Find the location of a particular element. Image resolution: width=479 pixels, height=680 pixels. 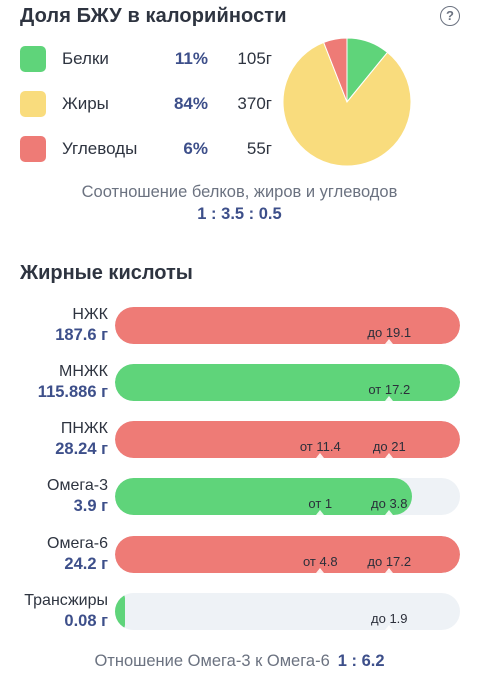

protein-swatch is located at coordinates (33, 59).